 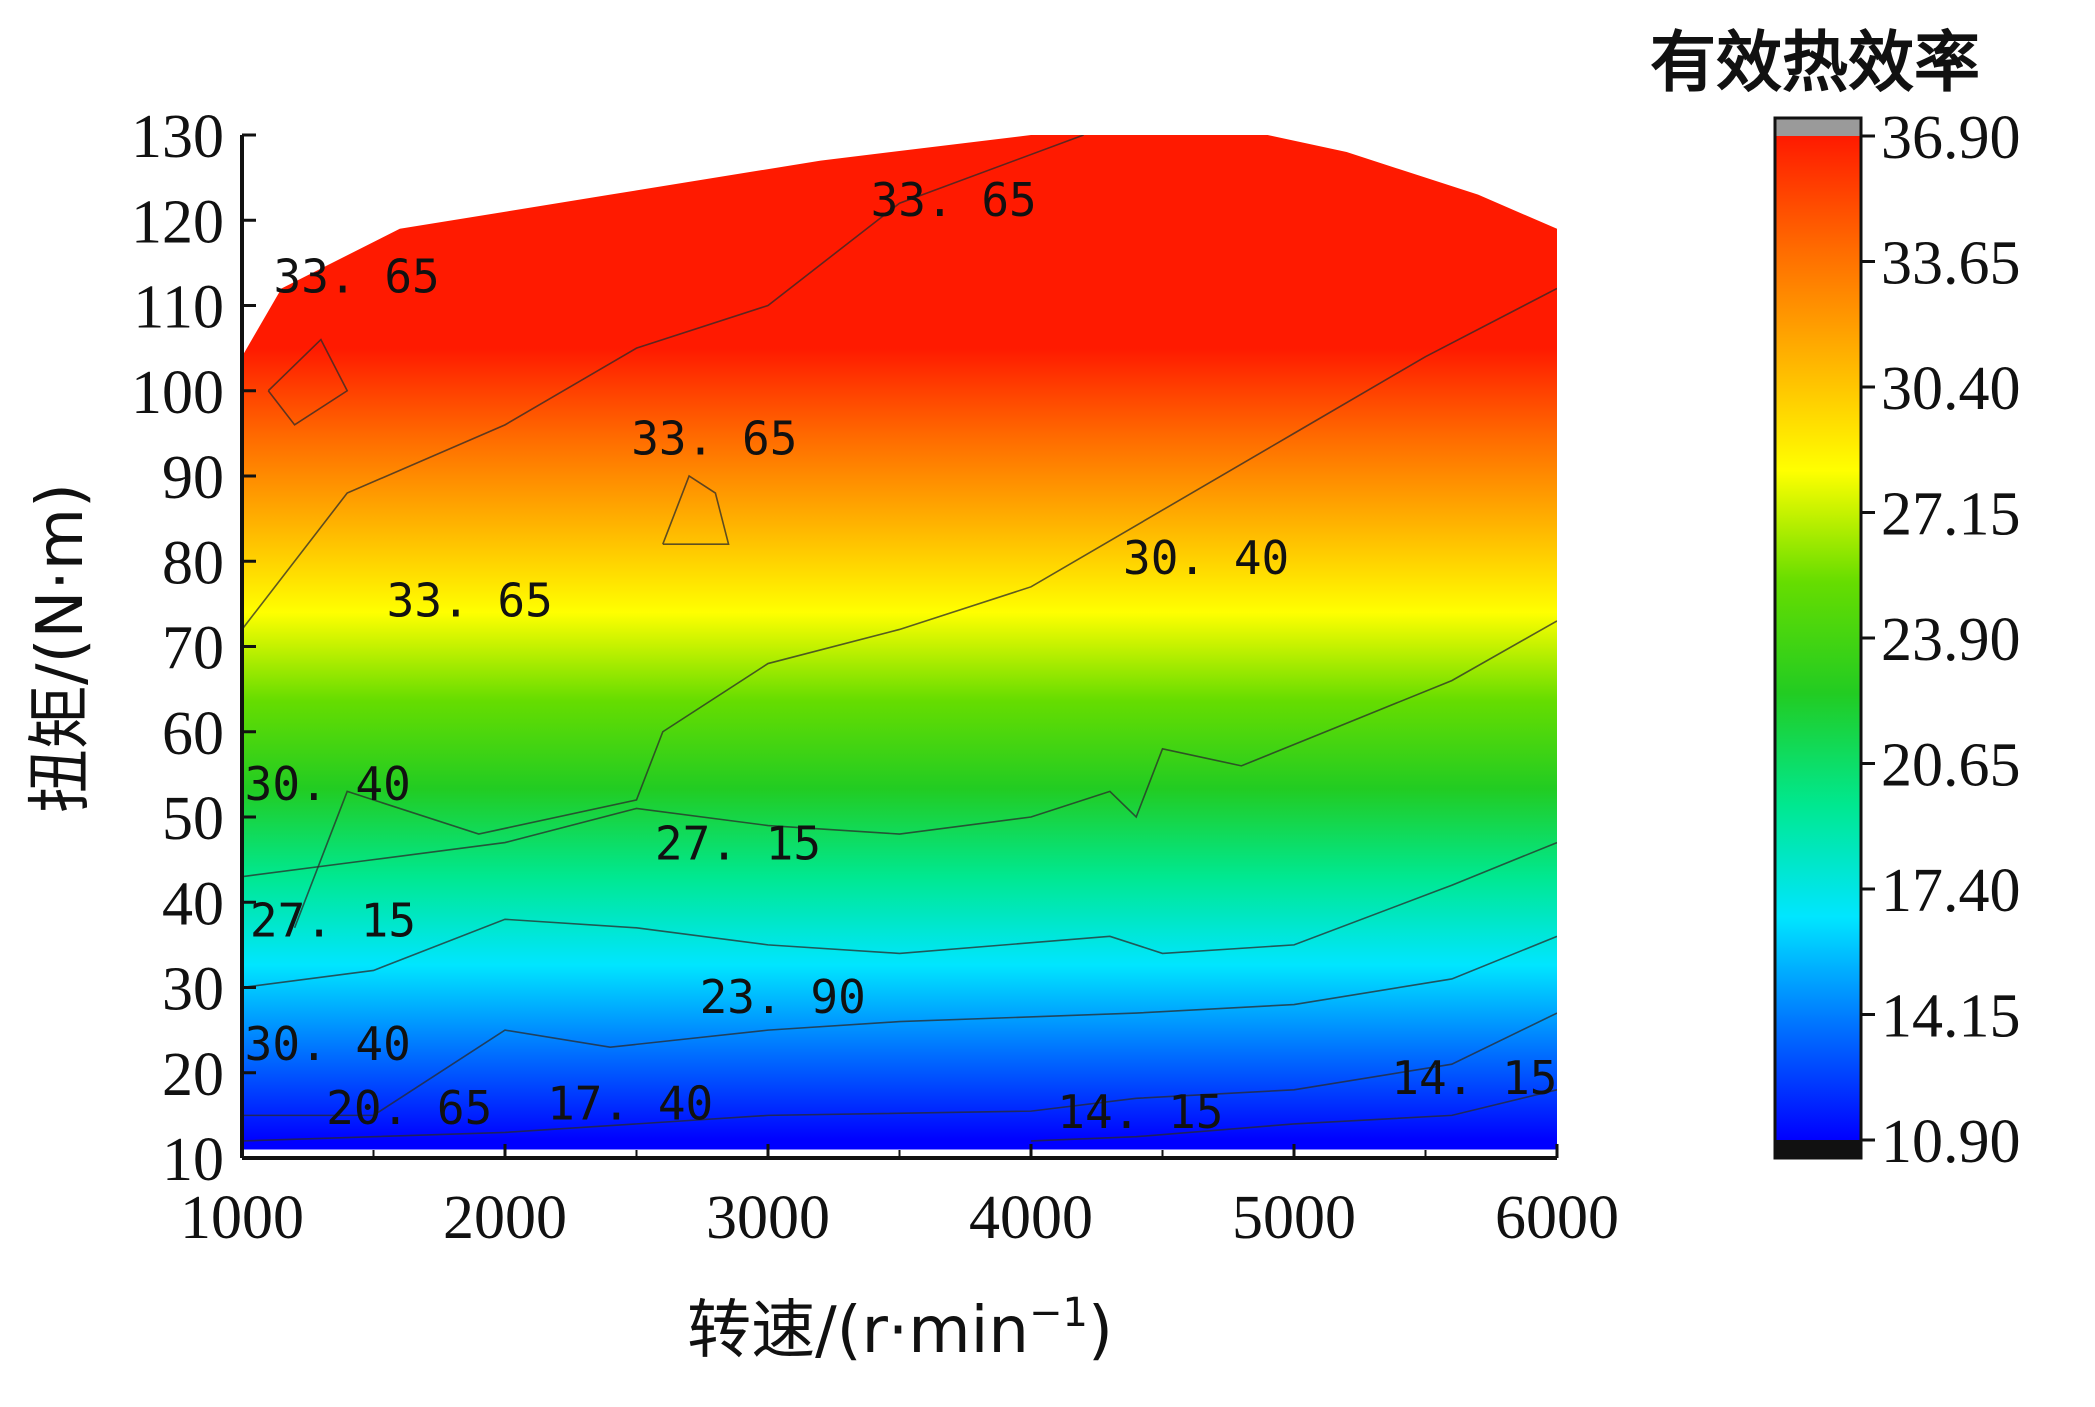 What do you see at coordinates (193, 1160) in the screenshot?
I see `y-tick-label-0: 10` at bounding box center [193, 1160].